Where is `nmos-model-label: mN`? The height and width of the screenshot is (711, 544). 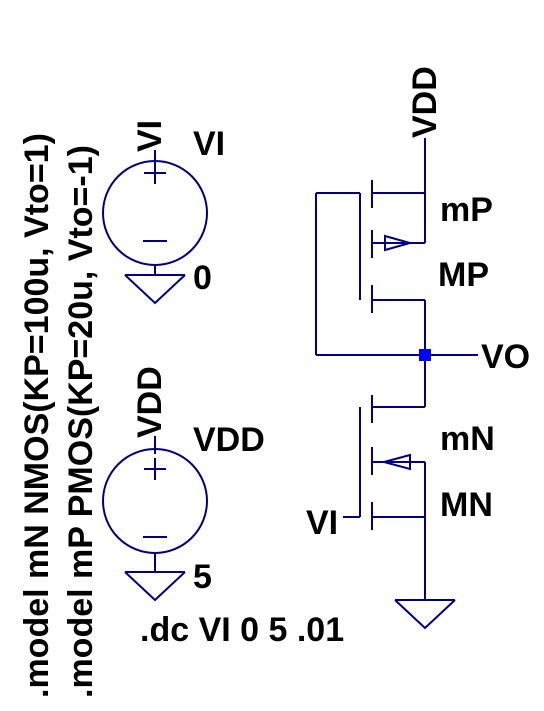 nmos-model-label: mN is located at coordinates (467, 439).